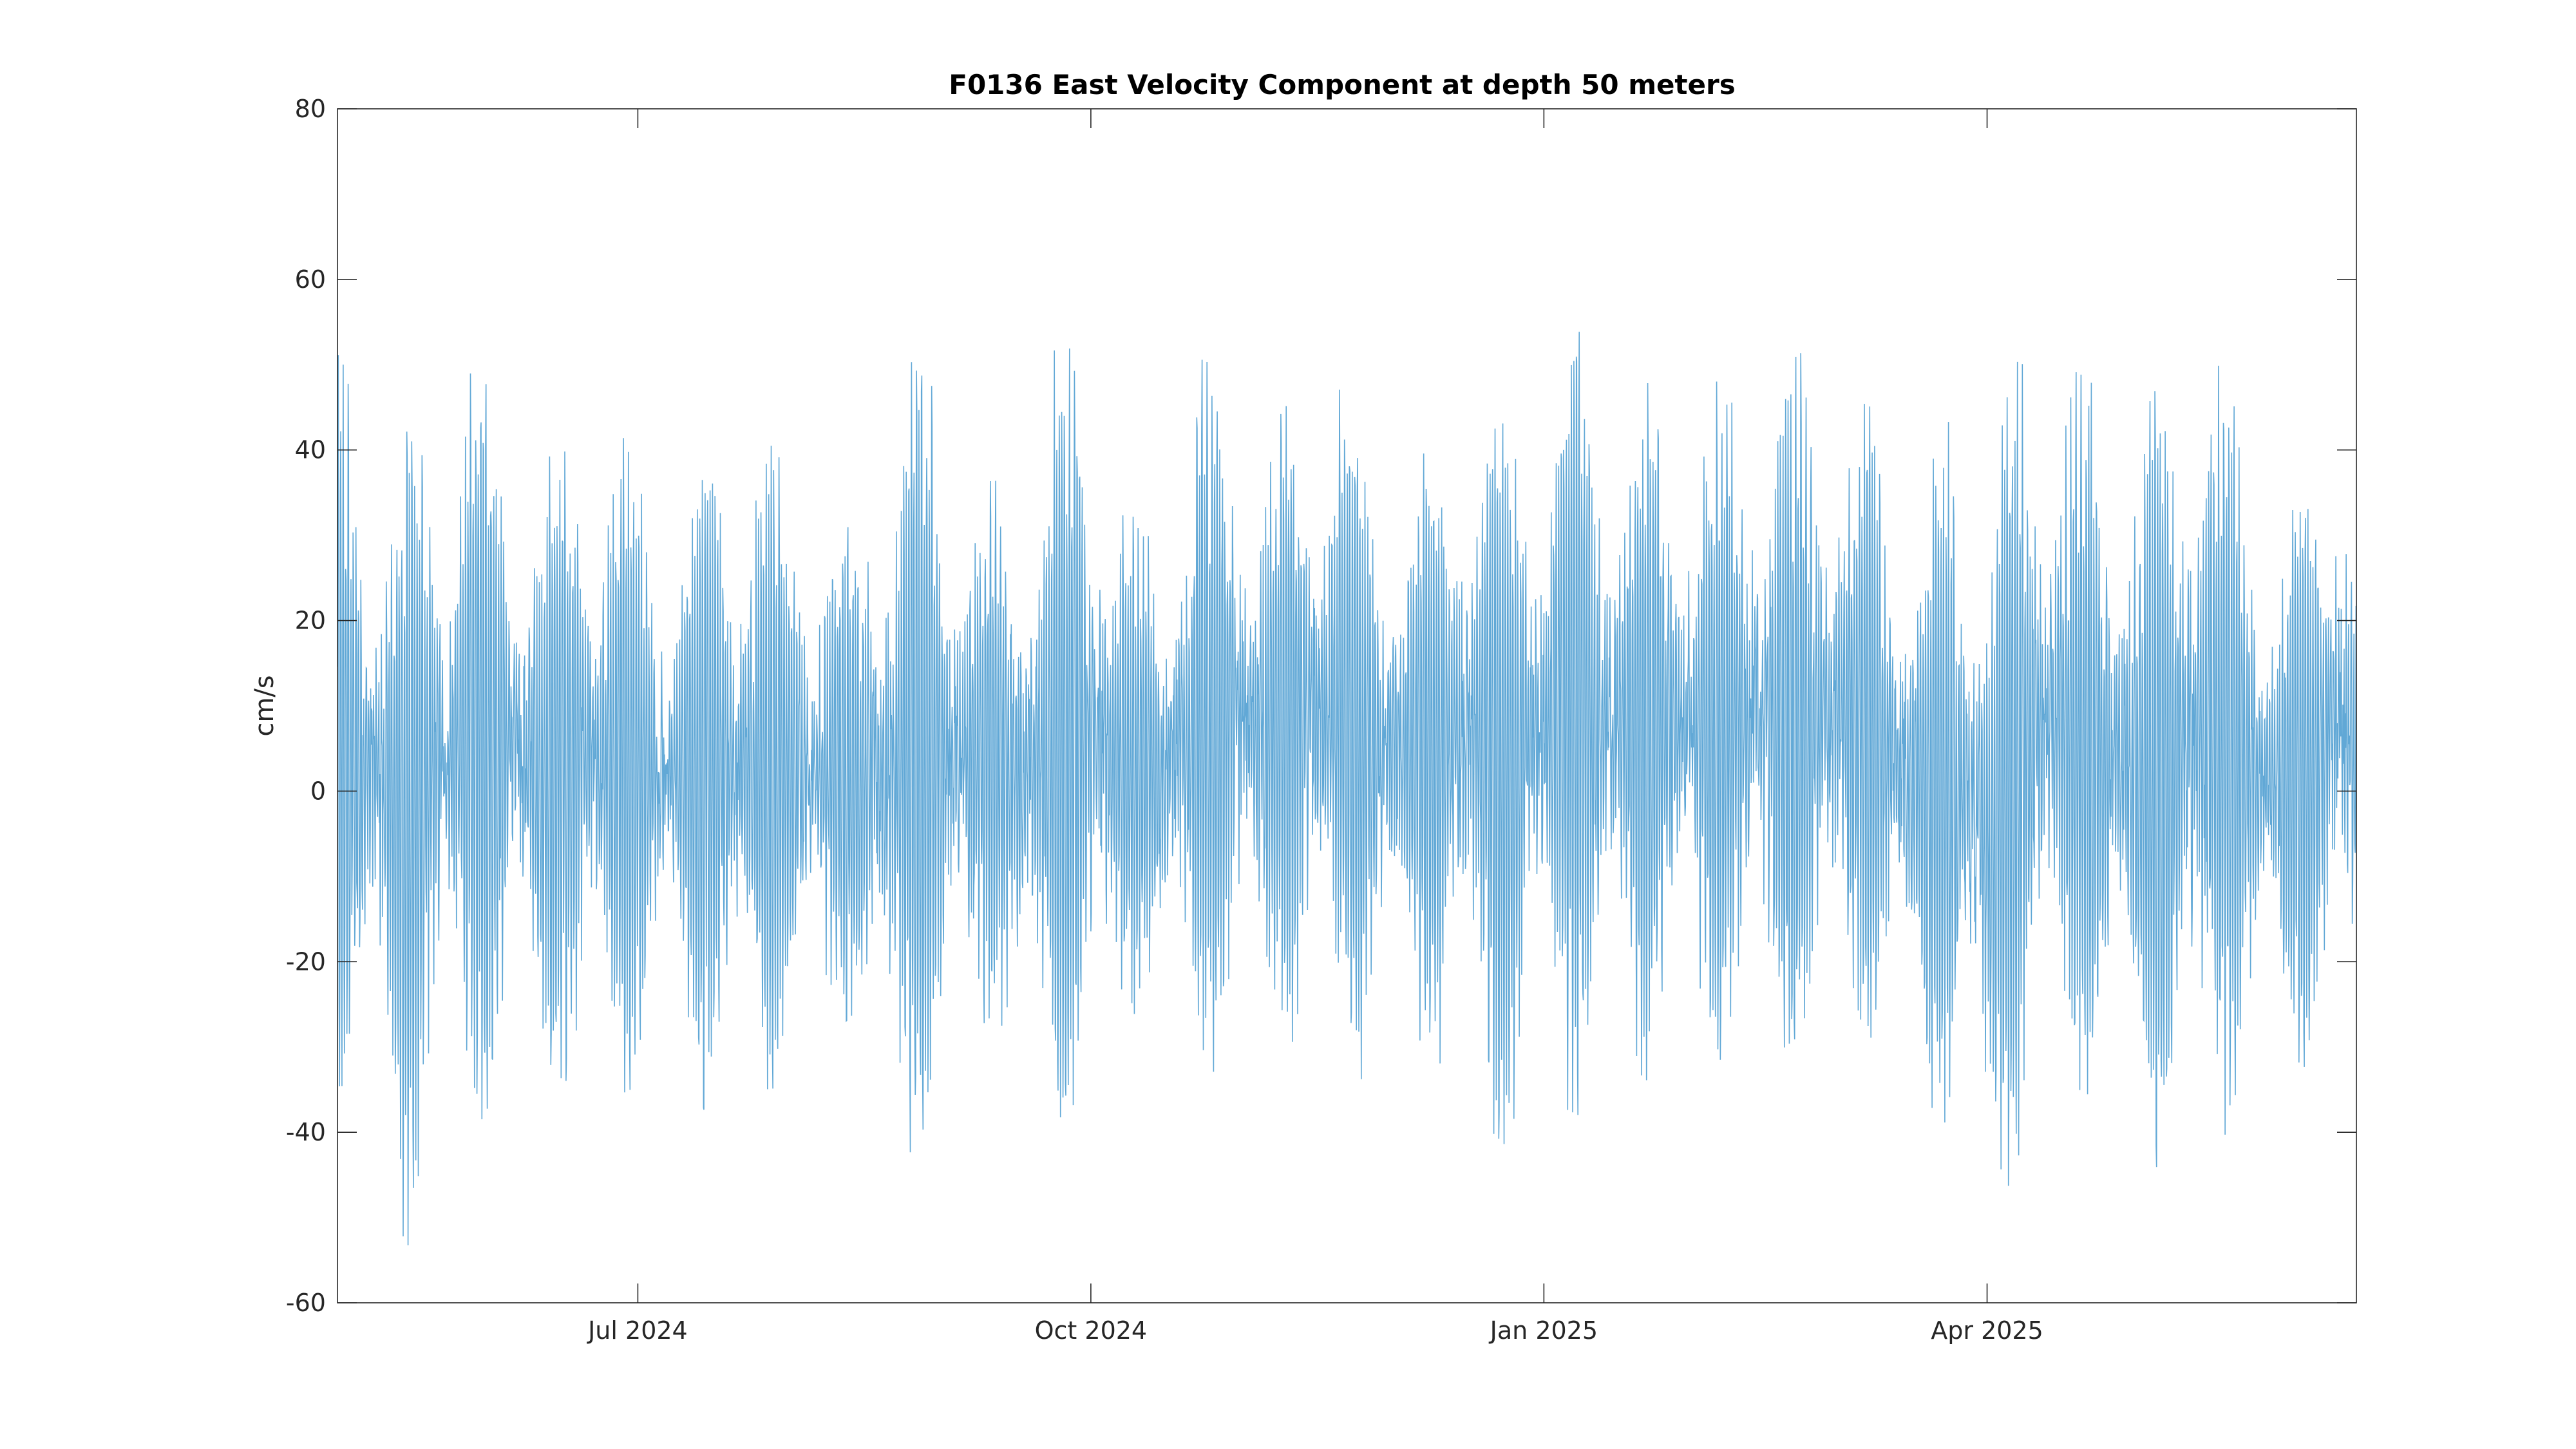 Image resolution: width=2576 pixels, height=1449 pixels. What do you see at coordinates (264, 706) in the screenshot?
I see `y-axis-label: cm/s` at bounding box center [264, 706].